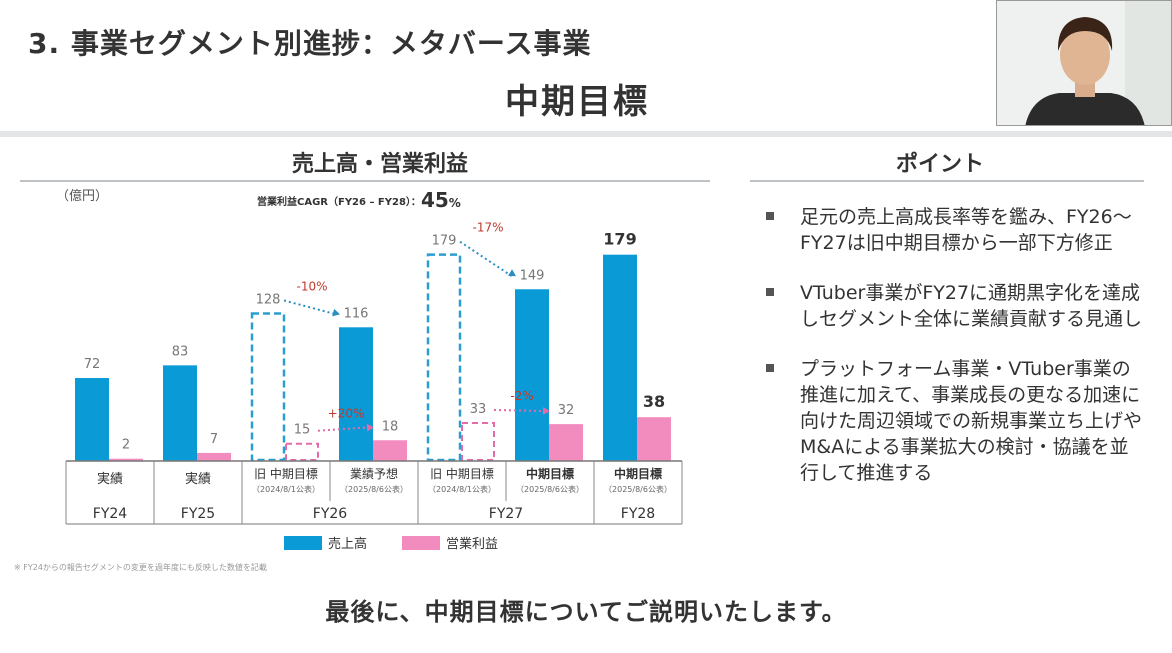 This screenshot has height=653, width=1172. I want to click on sales-value-label: 83, so click(180, 351).